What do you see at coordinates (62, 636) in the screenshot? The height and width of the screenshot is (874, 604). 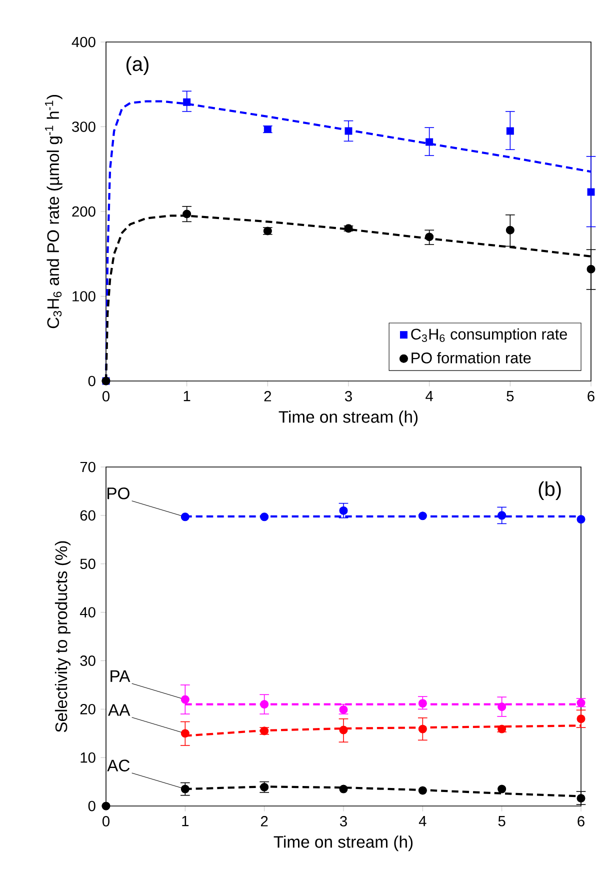 I see `y-axis-title: Selectivity to products (%)` at bounding box center [62, 636].